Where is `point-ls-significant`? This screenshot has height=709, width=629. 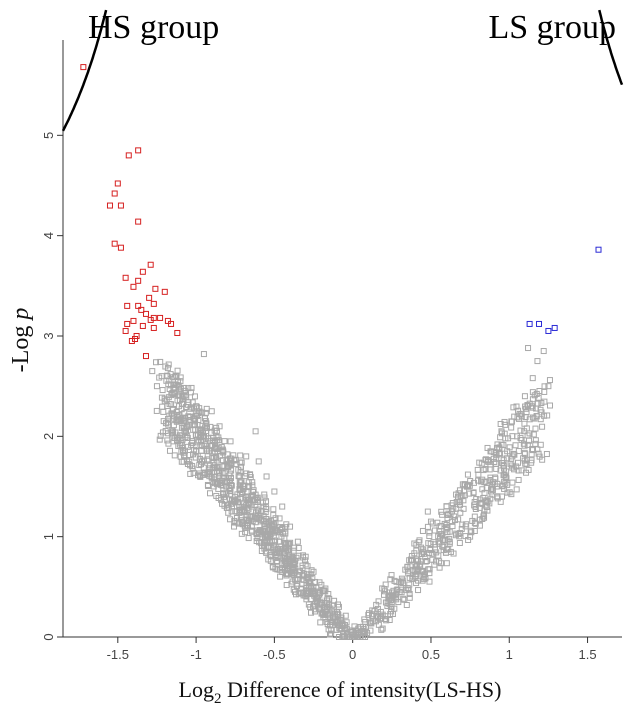
point-ls-significant is located at coordinates (554, 327).